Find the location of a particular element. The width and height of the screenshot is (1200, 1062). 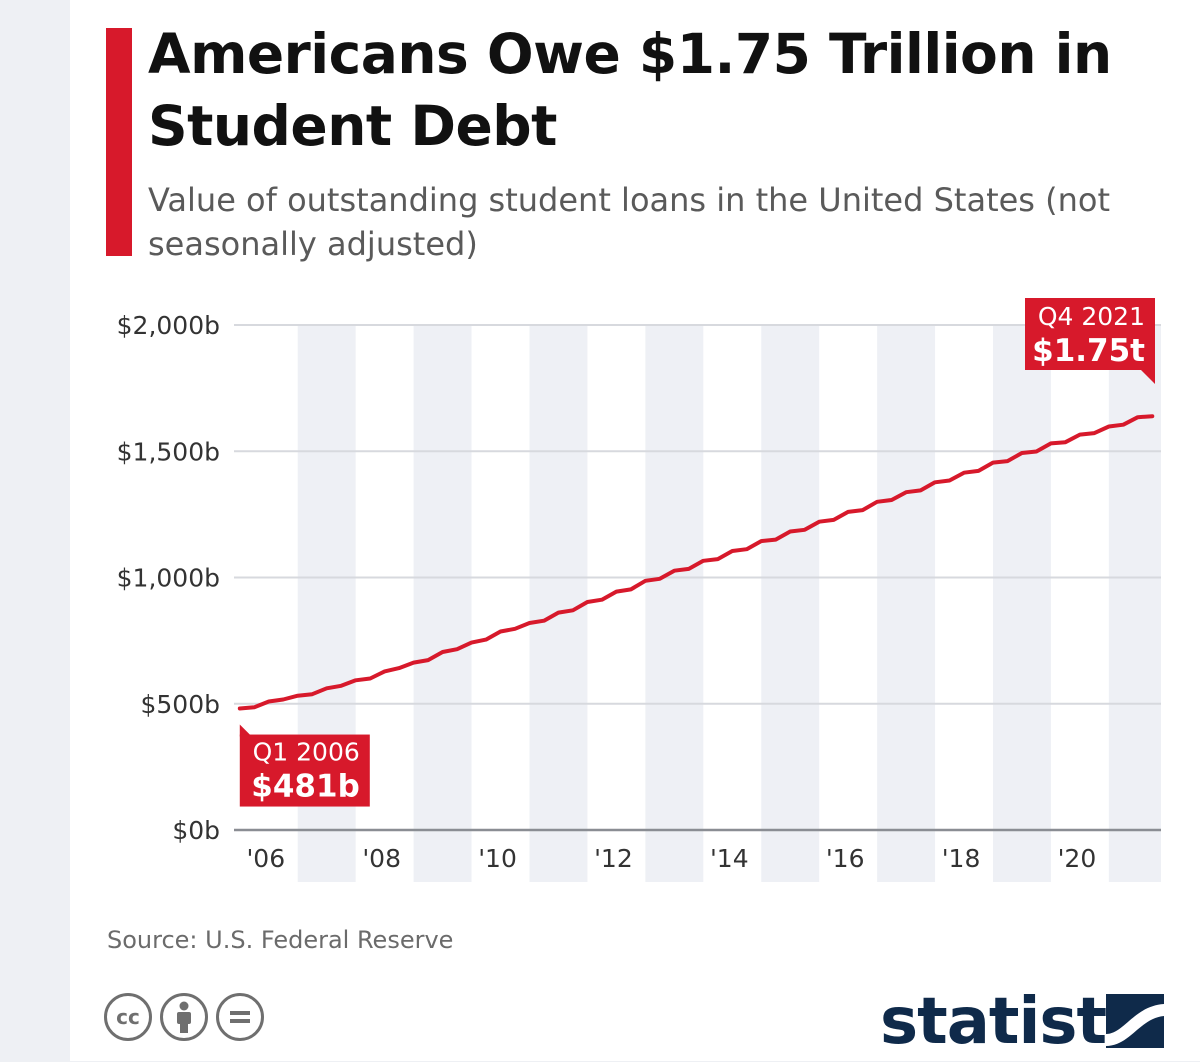

y-tick-label: $2,000b is located at coordinates (168, 325).